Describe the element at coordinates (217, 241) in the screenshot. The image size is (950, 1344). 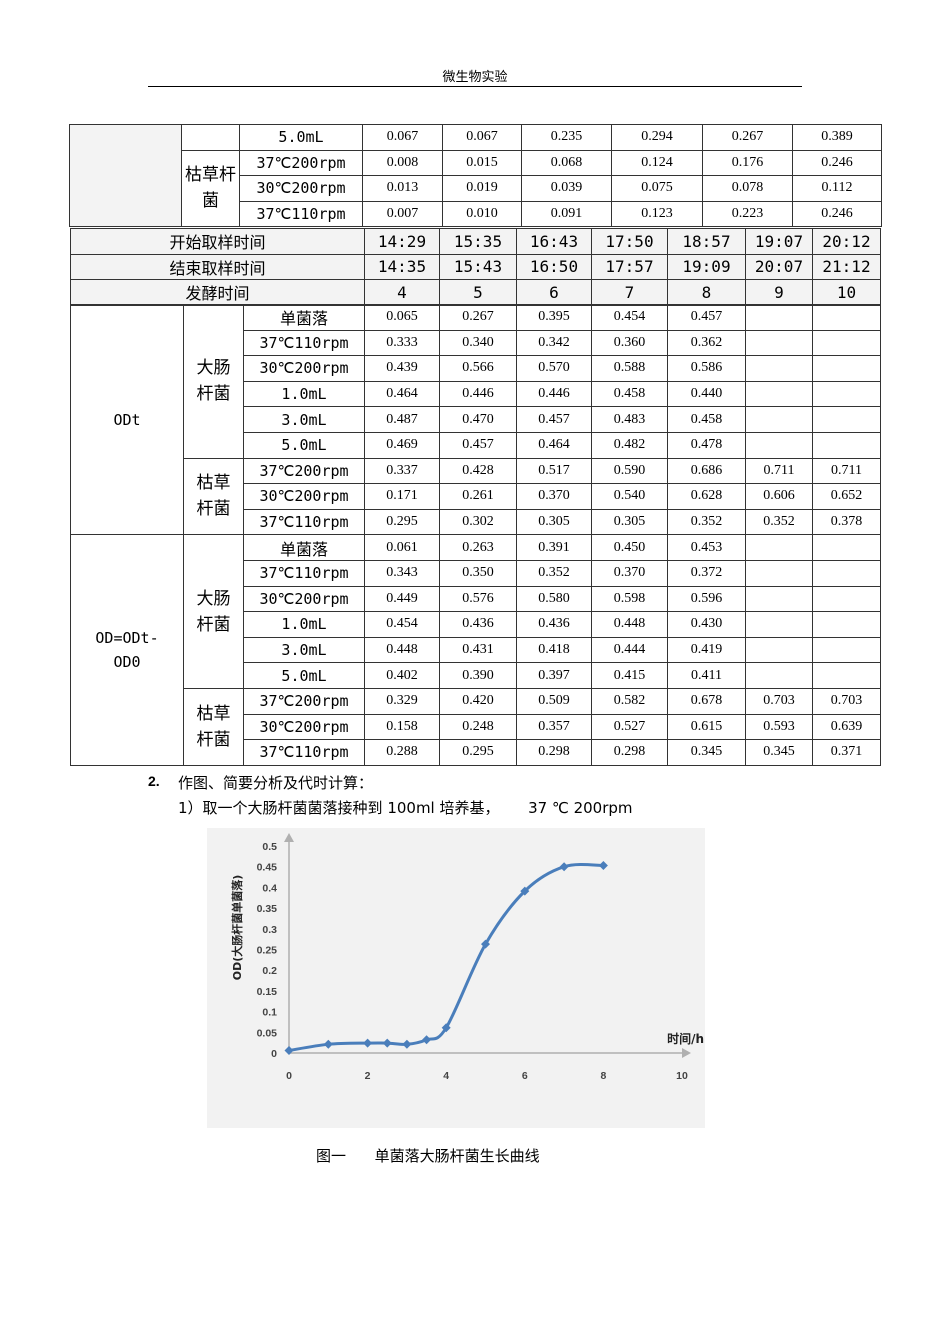
I see `time-row-label: 开始取样时间` at that location.